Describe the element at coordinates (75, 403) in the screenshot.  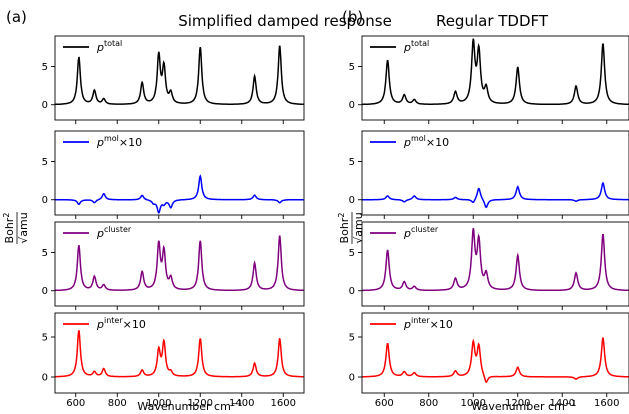
I see `left-xtick-label-600: 600` at that location.